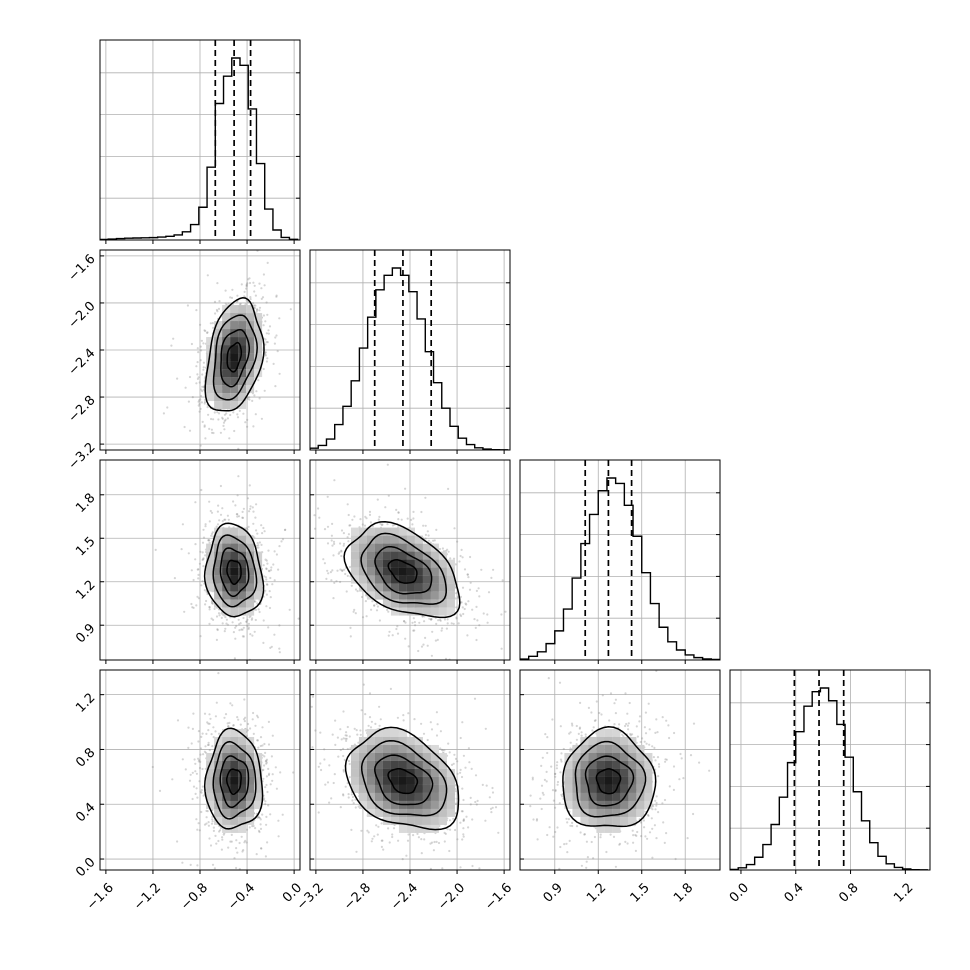 The image size is (970, 970). What do you see at coordinates (82, 268) in the screenshot?
I see `y-tick-label: −1.6` at bounding box center [82, 268].